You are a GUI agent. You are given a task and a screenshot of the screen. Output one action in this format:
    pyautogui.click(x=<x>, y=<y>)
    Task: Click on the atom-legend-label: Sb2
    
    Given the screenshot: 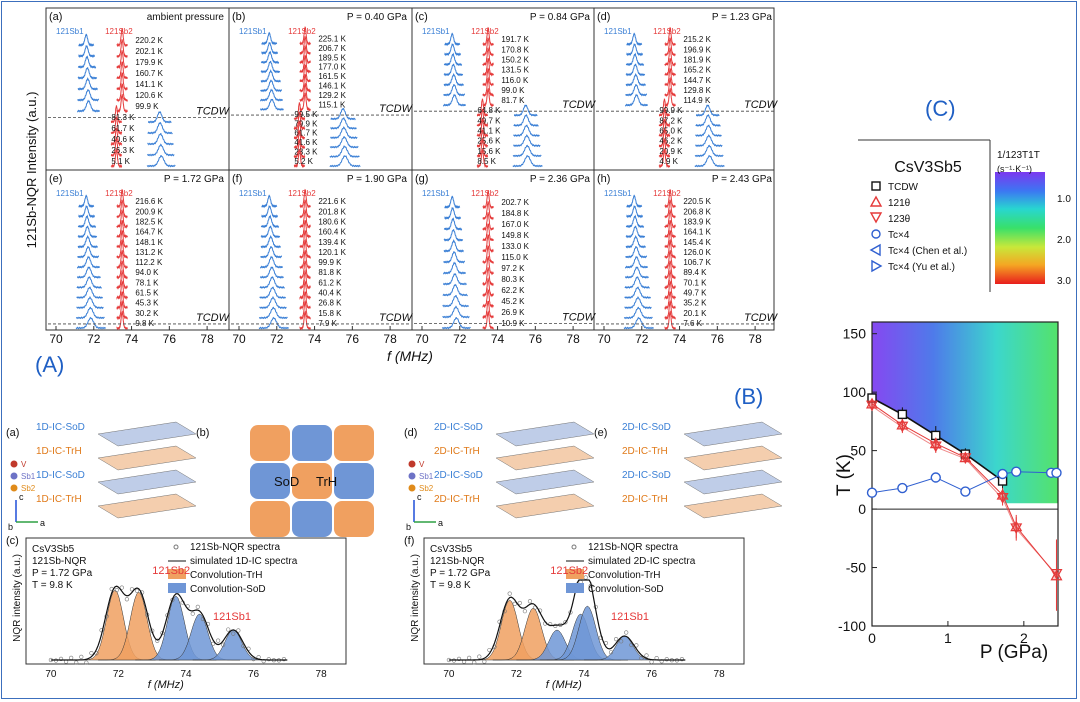 What is the action you would take?
    pyautogui.click(x=28, y=488)
    